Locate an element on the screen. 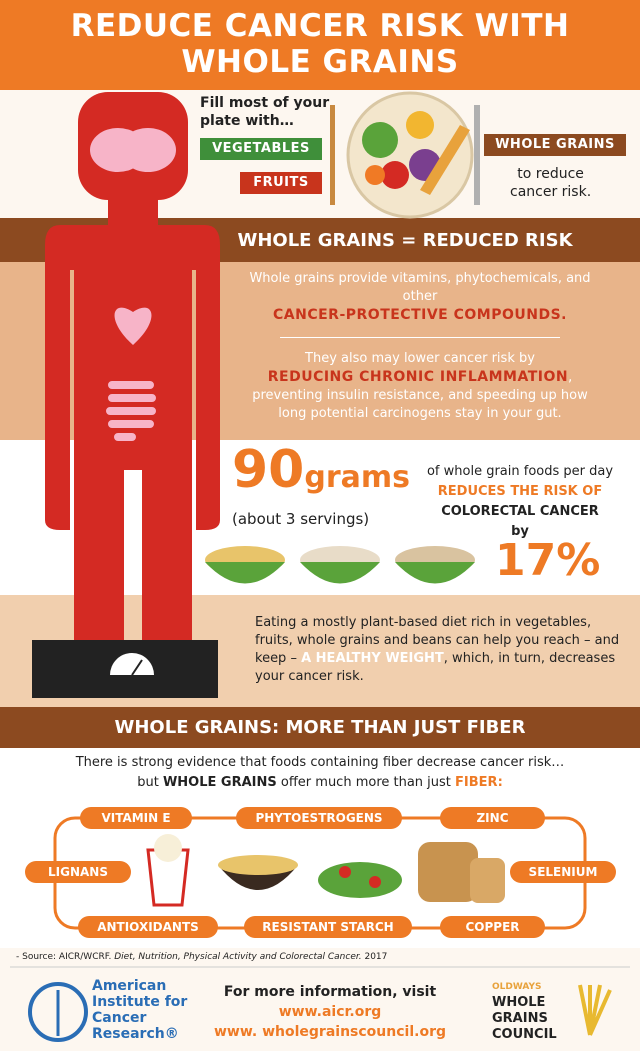 The width and height of the screenshot is (640, 1051). nutrient-pill: PHYTOESTROGENS is located at coordinates (319, 818).